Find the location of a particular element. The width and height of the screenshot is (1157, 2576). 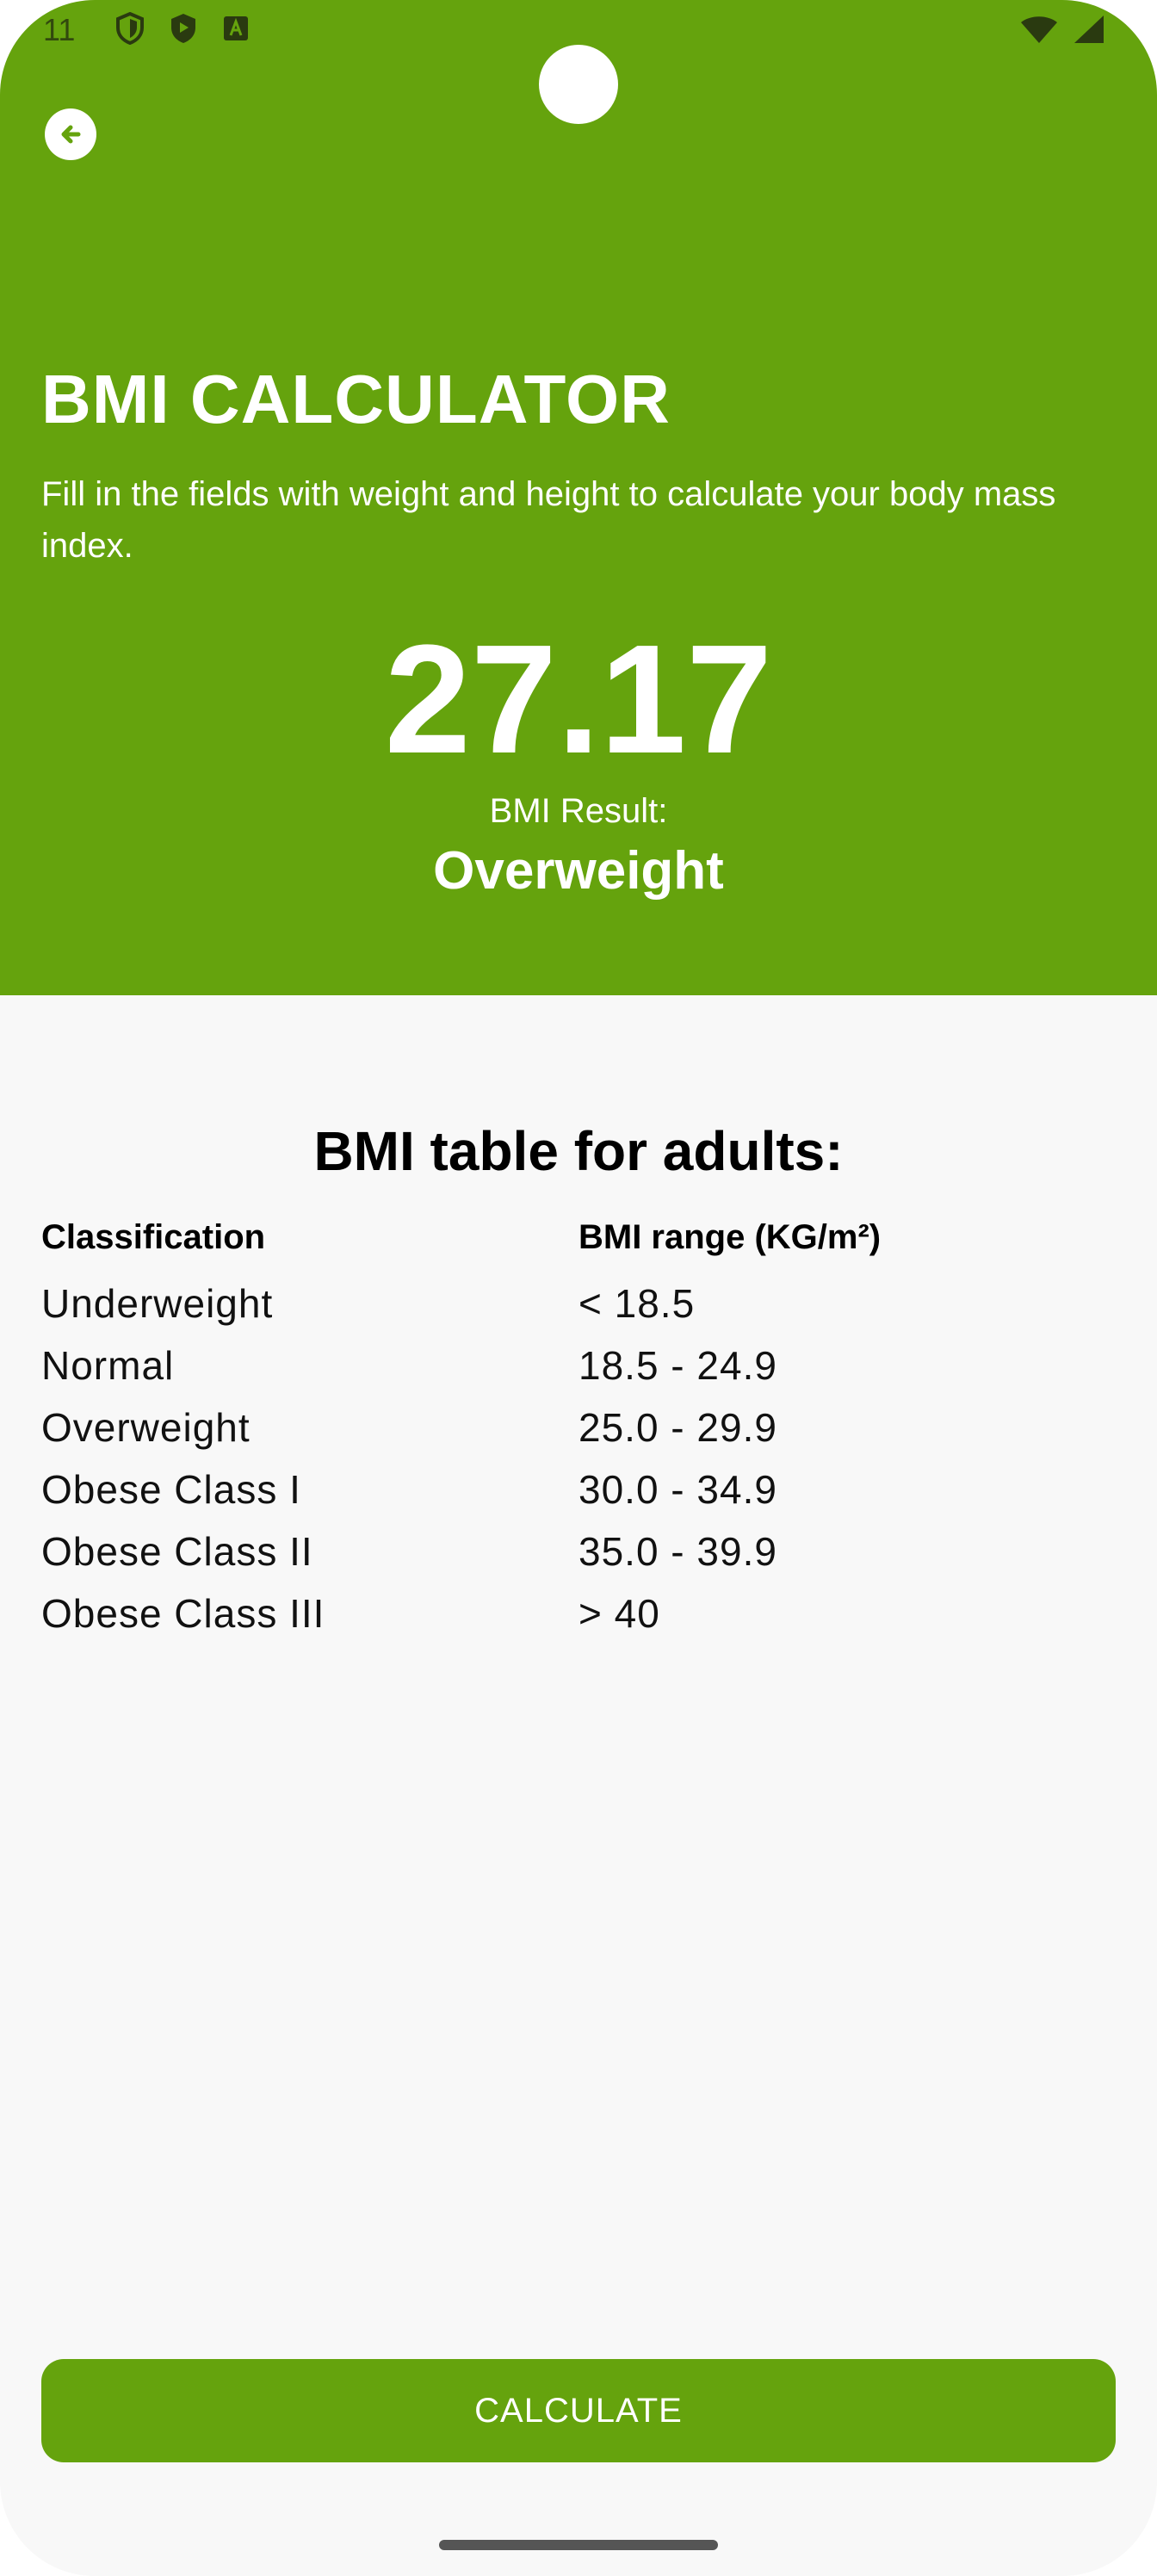

status-bar: 11 is located at coordinates (579, 31).